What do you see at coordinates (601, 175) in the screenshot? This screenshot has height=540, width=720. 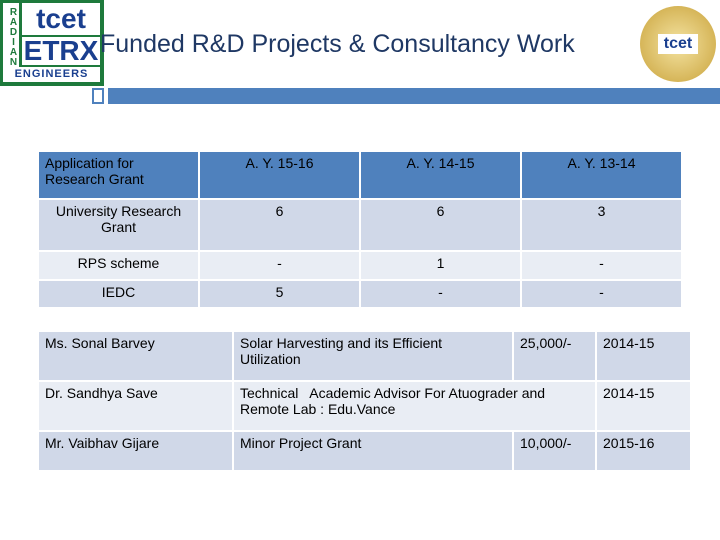 I see `header-cell: A. Y. 13-14` at bounding box center [601, 175].